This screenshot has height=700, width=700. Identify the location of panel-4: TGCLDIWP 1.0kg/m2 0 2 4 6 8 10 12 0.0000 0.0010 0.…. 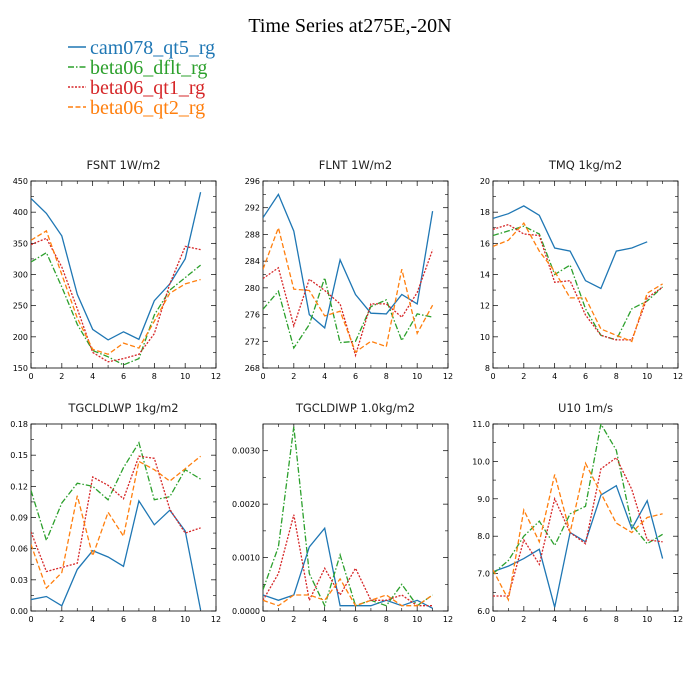
(342, 512).